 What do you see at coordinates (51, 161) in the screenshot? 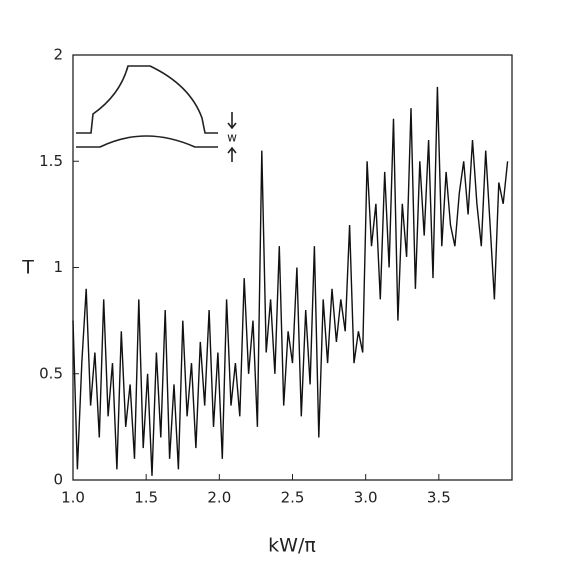
I see `y-tick-label: 1.5` at bounding box center [51, 161].